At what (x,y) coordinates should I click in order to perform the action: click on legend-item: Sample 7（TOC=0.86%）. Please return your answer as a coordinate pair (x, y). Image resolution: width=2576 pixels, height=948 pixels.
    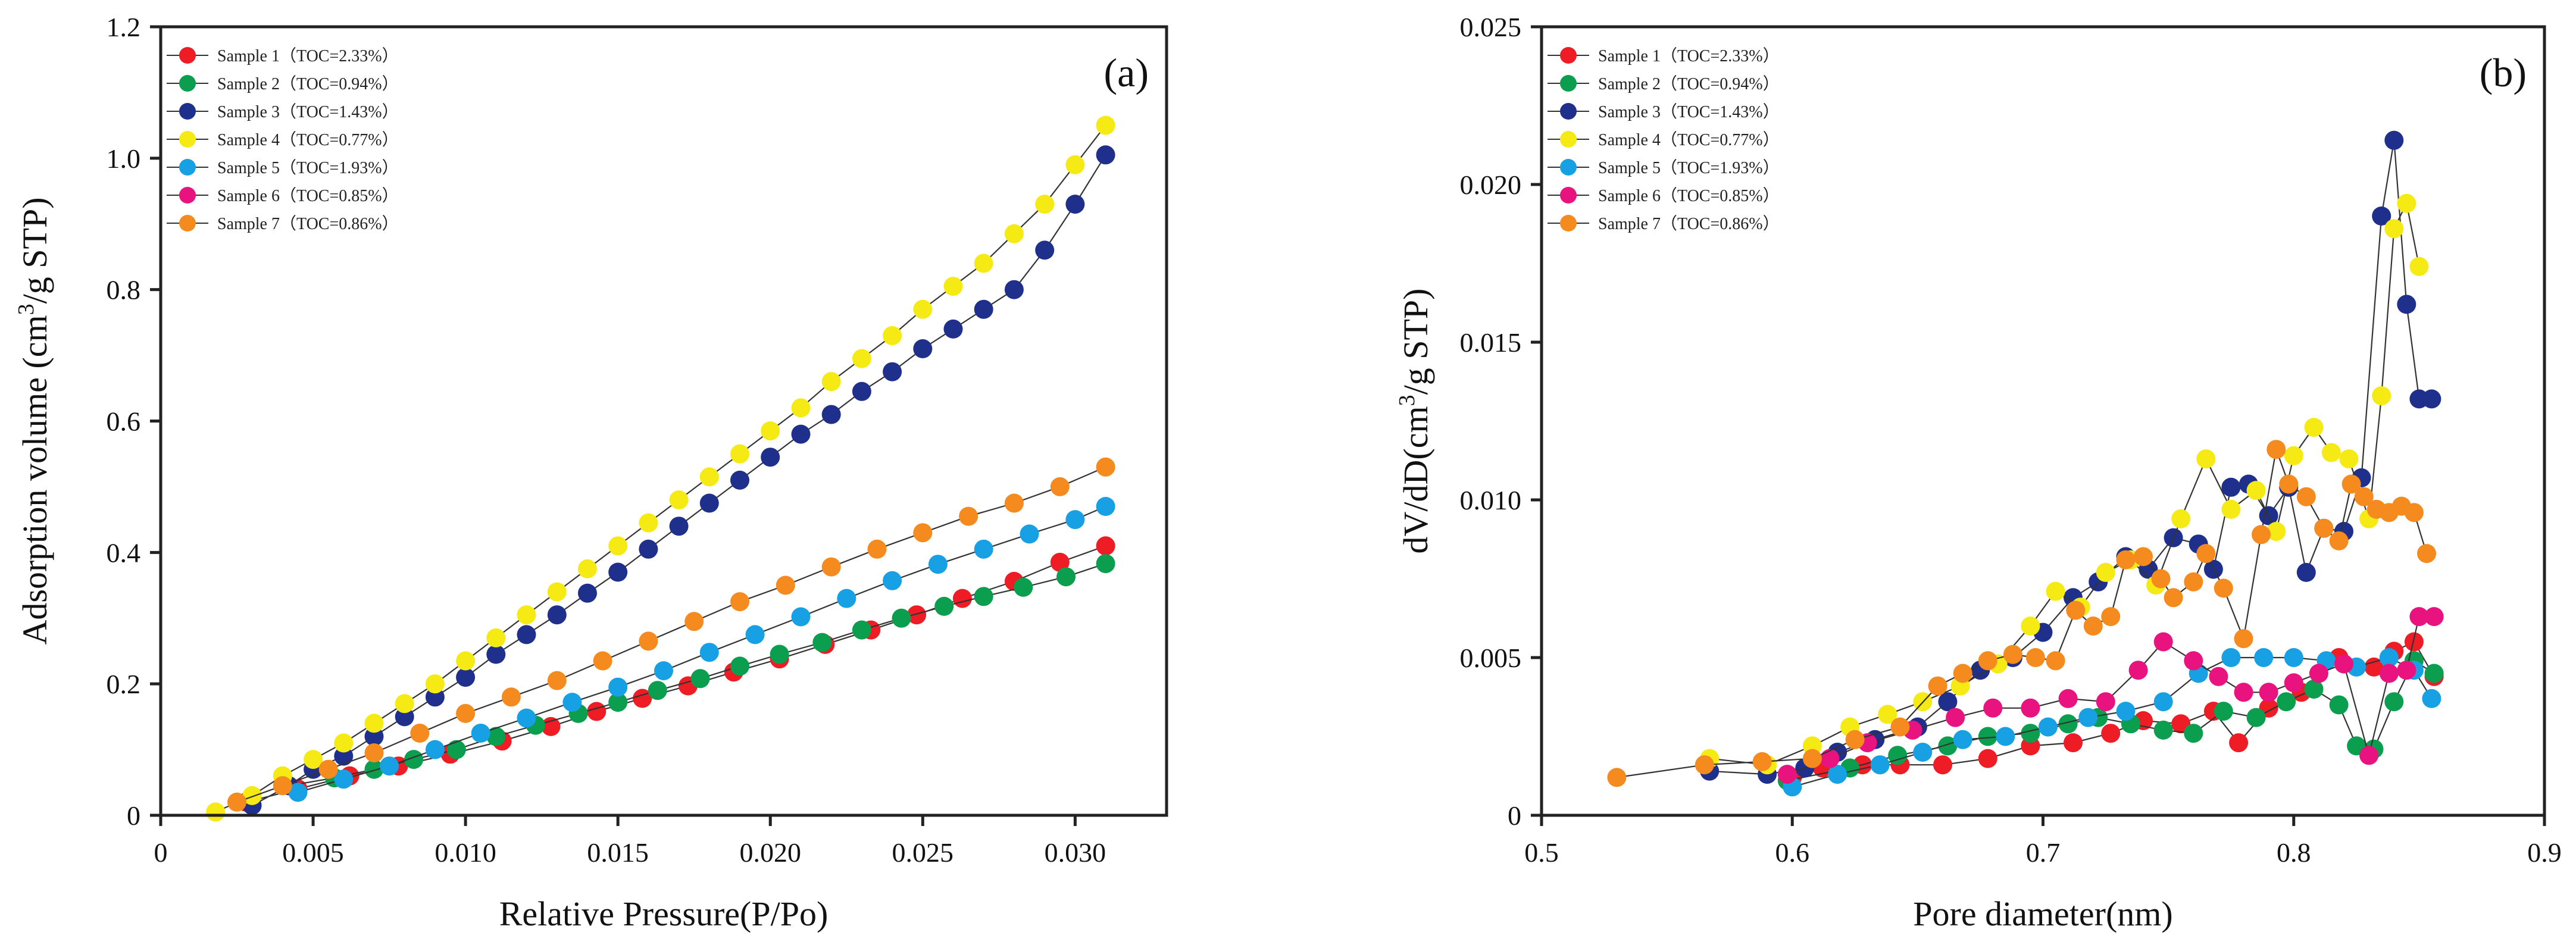
    Looking at the image, I should click on (1664, 223).